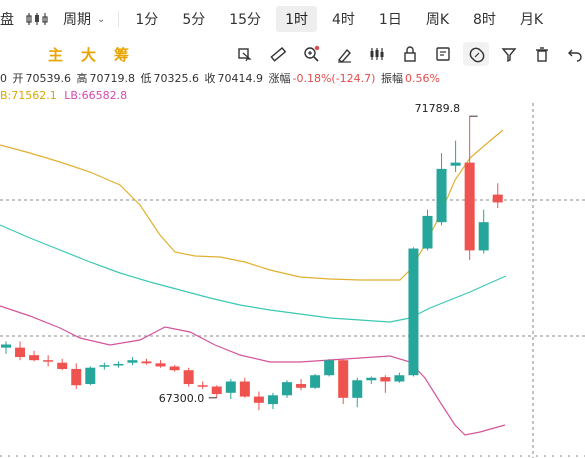 The height and width of the screenshot is (458, 585). What do you see at coordinates (476, 54) in the screenshot?
I see `magnet-icon` at bounding box center [476, 54].